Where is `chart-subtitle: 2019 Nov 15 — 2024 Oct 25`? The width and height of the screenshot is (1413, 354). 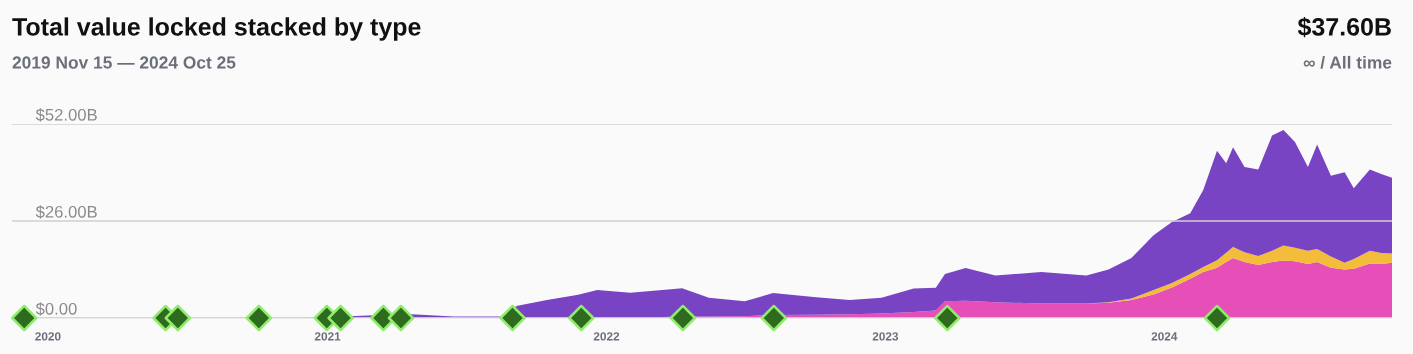 chart-subtitle: 2019 Nov 15 — 2024 Oct 25 is located at coordinates (124, 62).